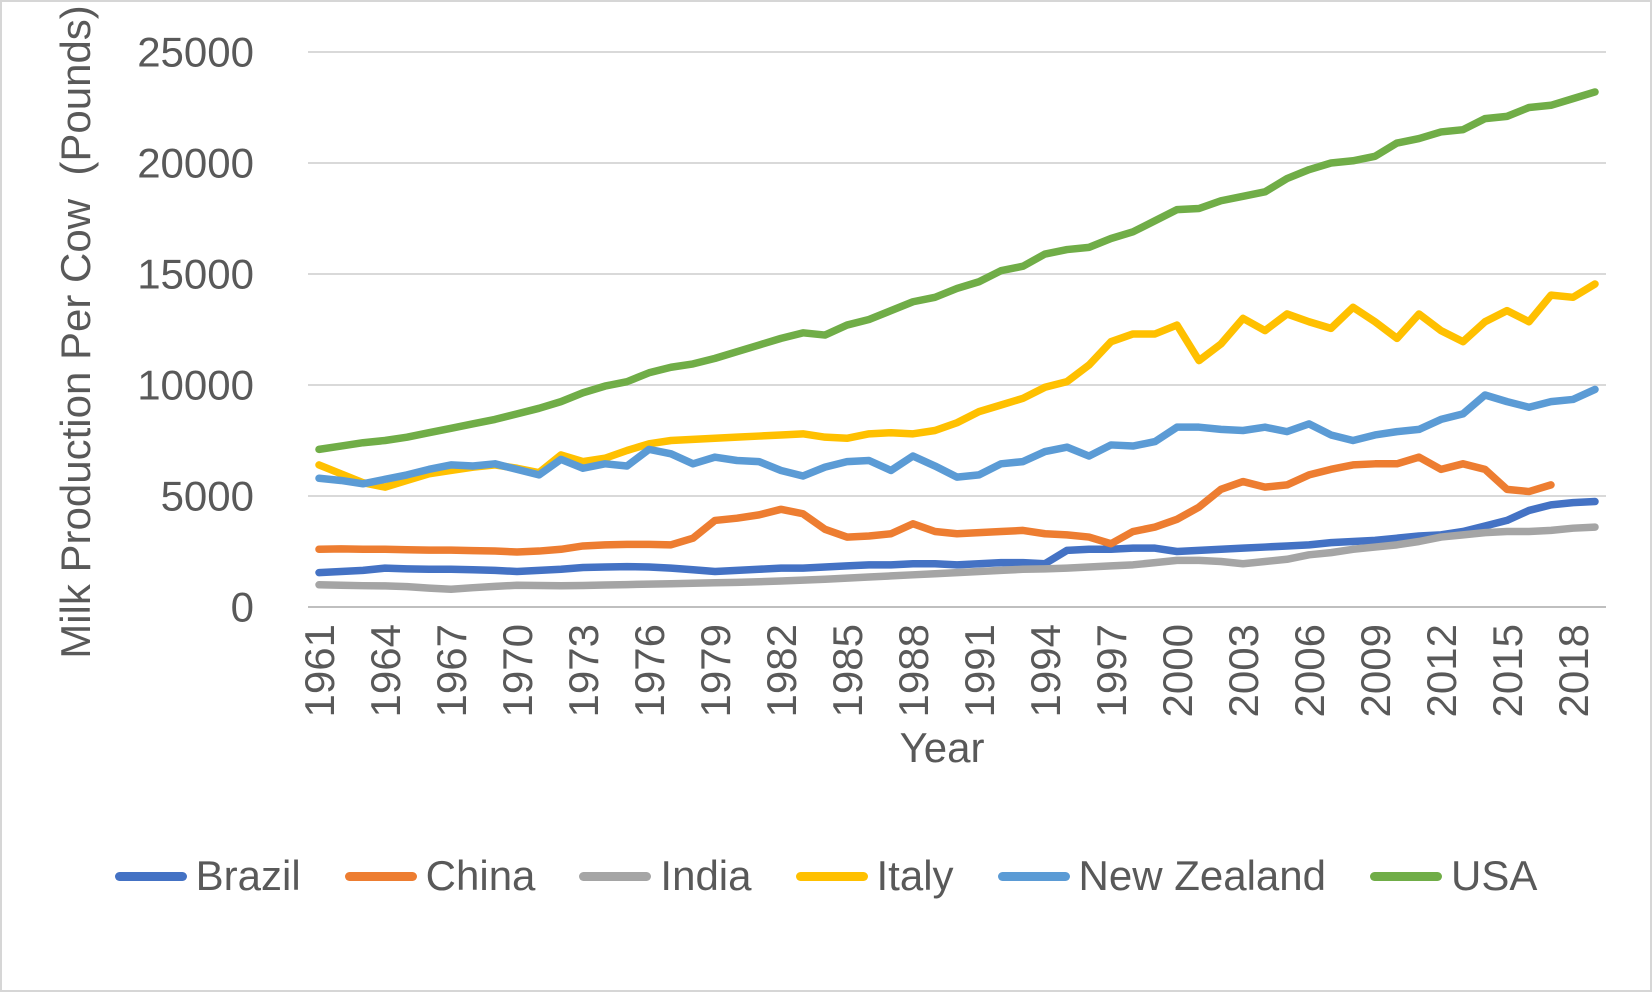 This screenshot has height=992, width=1652. I want to click on x-tick-label: 1967, so click(451, 670).